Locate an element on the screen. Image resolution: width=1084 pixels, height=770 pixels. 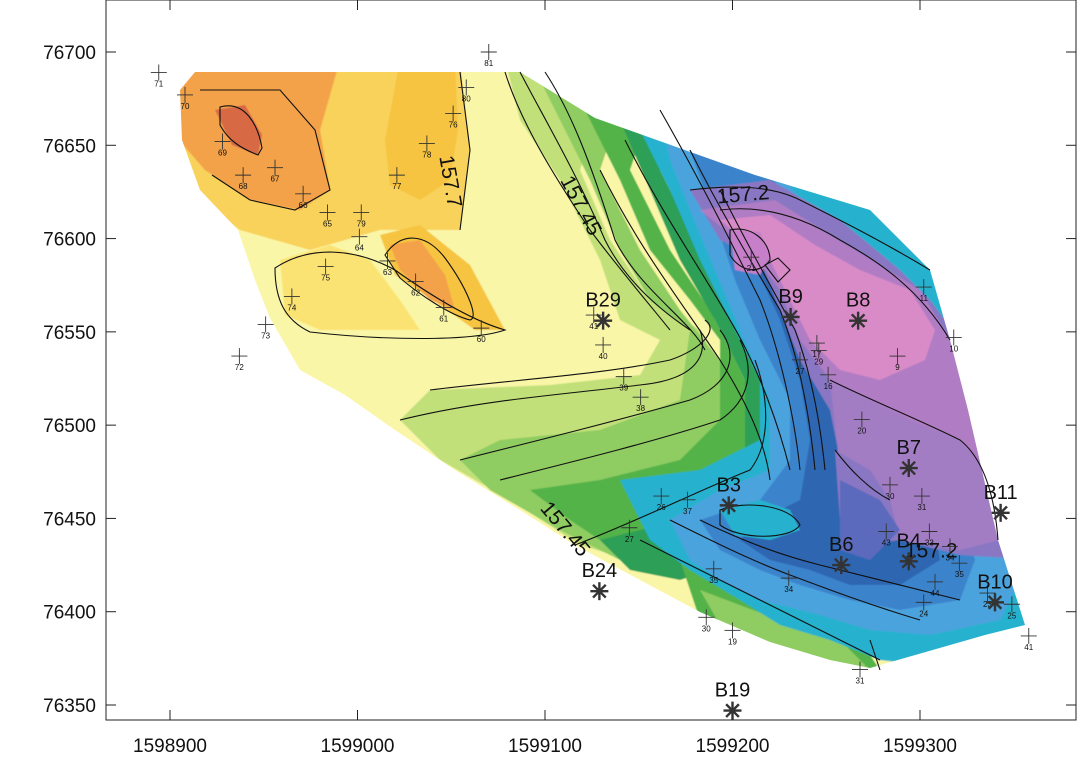
x-tick-label: 1599300 is located at coordinates (920, 746).